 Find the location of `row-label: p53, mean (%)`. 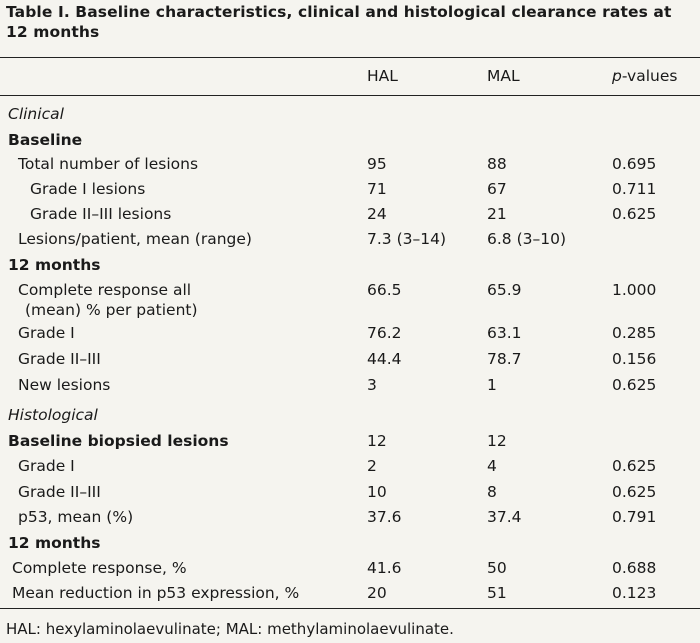

row-label: p53, mean (%) is located at coordinates (76, 517).